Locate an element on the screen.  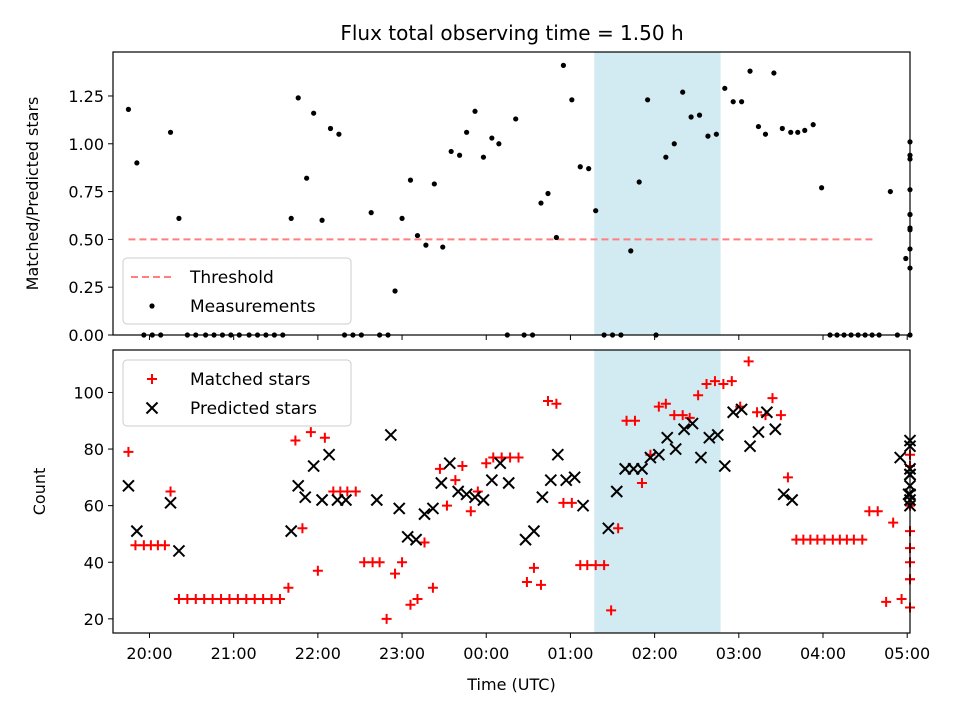
legend: Matched stars Predicted stars is located at coordinates (237, 393).